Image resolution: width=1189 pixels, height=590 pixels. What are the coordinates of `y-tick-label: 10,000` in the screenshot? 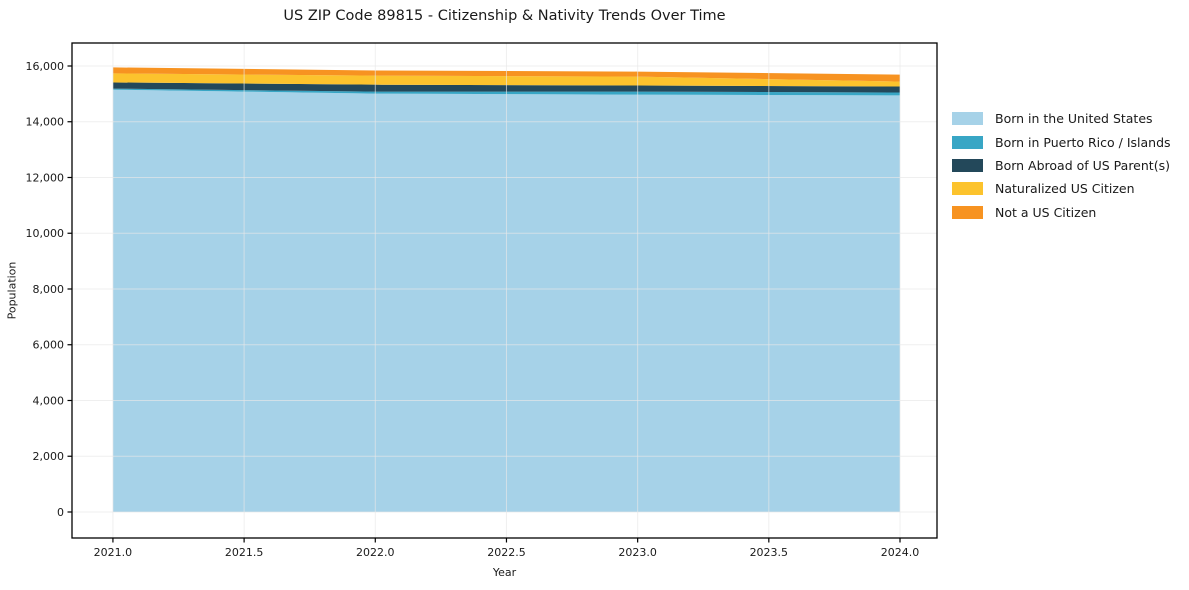 It's located at (45, 233).